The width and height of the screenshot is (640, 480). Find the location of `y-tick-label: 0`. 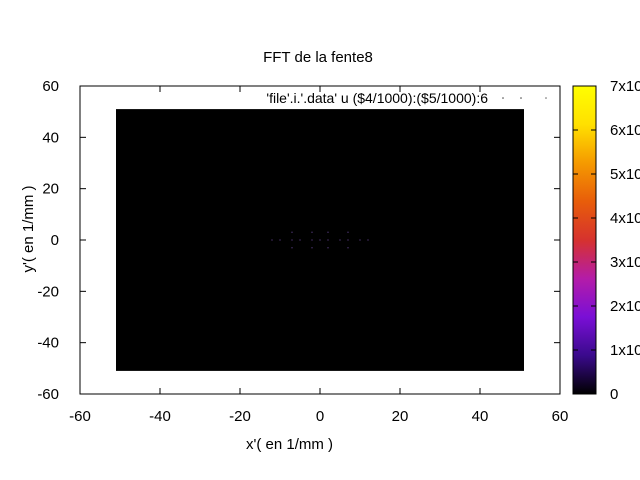

y-tick-label: 0 is located at coordinates (55, 240).